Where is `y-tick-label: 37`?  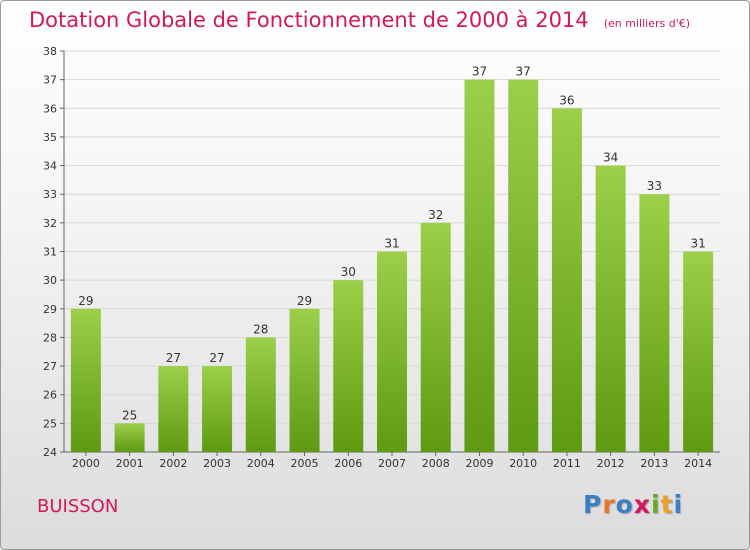
y-tick-label: 37 is located at coordinates (50, 80).